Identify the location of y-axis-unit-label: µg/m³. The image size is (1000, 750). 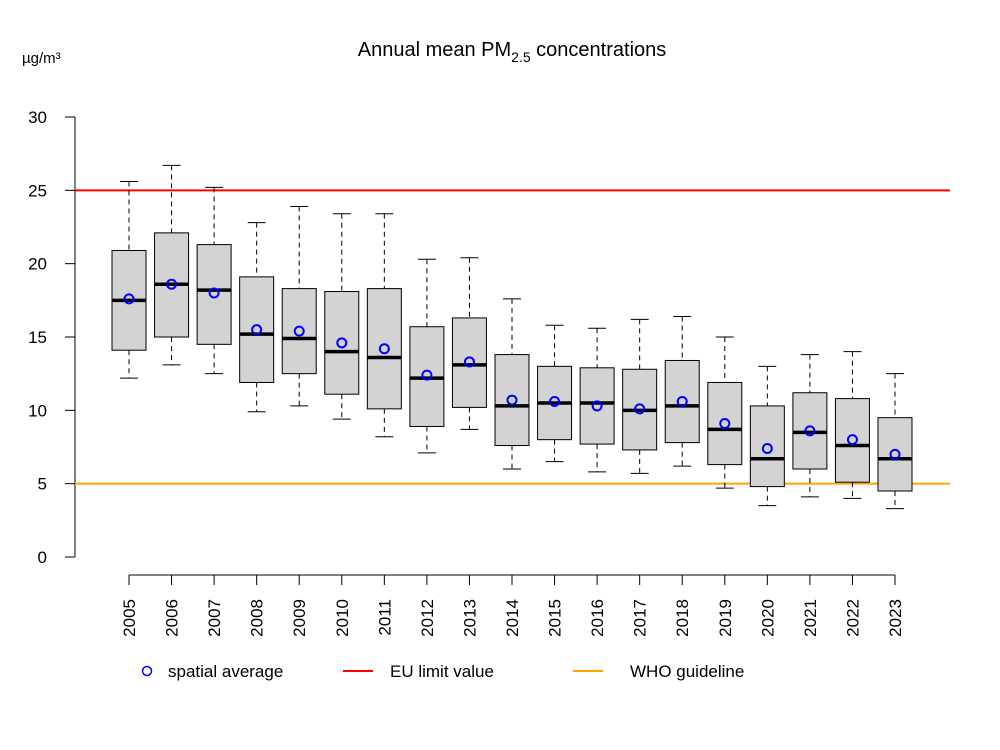
(41, 58).